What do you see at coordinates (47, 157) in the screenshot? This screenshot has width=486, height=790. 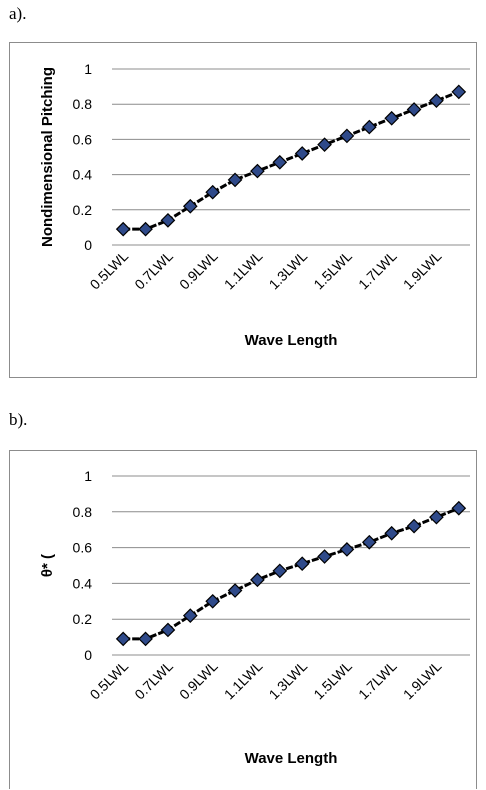 I see `y-axis-title: Nondimensional Pitching` at bounding box center [47, 157].